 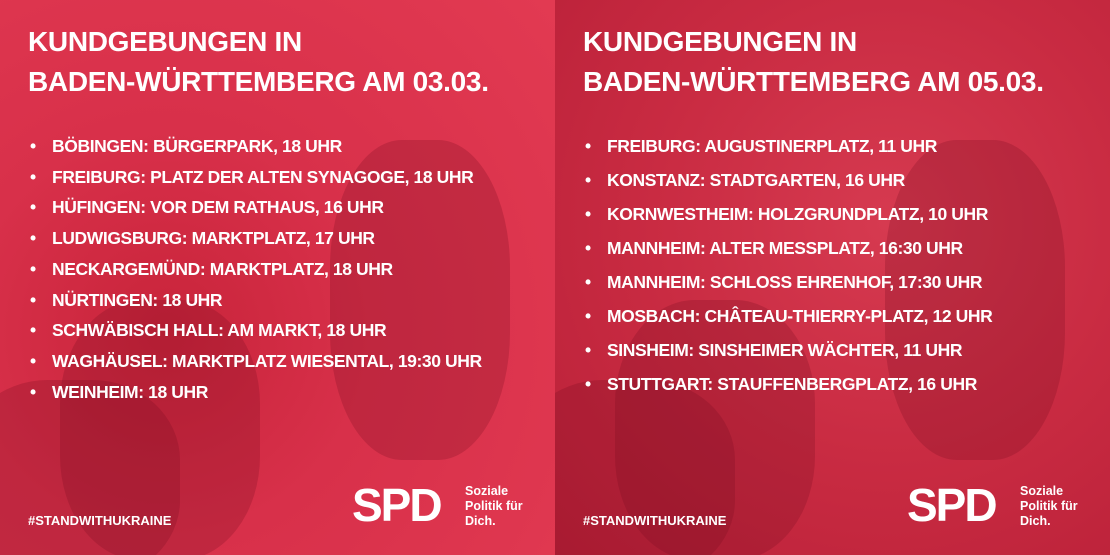 What do you see at coordinates (119, 392) in the screenshot?
I see `event-item: WEINHEIM: 18 UHR` at bounding box center [119, 392].